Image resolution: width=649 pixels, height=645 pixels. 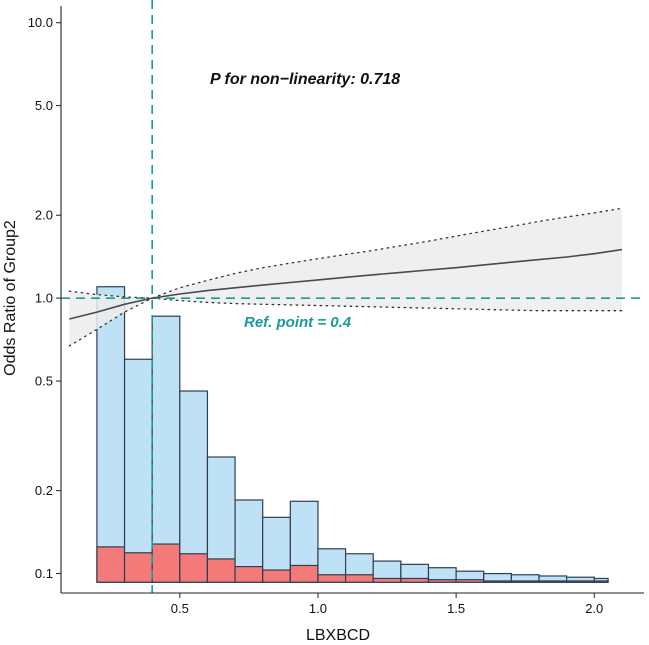 What do you see at coordinates (44, 105) in the screenshot?
I see `y-tick-label: 5.0` at bounding box center [44, 105].